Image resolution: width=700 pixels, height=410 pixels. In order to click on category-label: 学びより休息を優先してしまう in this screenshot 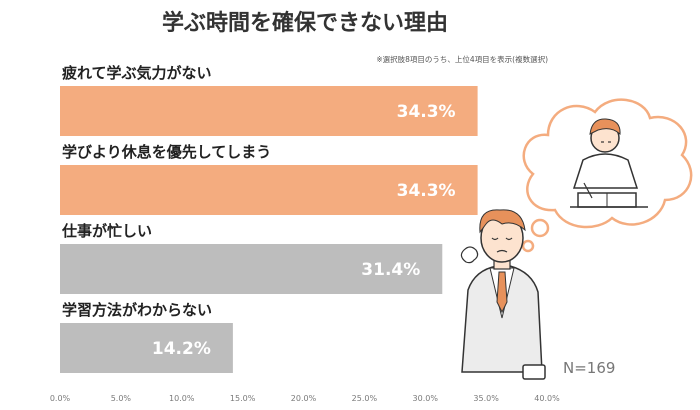, I will do `click(166, 152)`.